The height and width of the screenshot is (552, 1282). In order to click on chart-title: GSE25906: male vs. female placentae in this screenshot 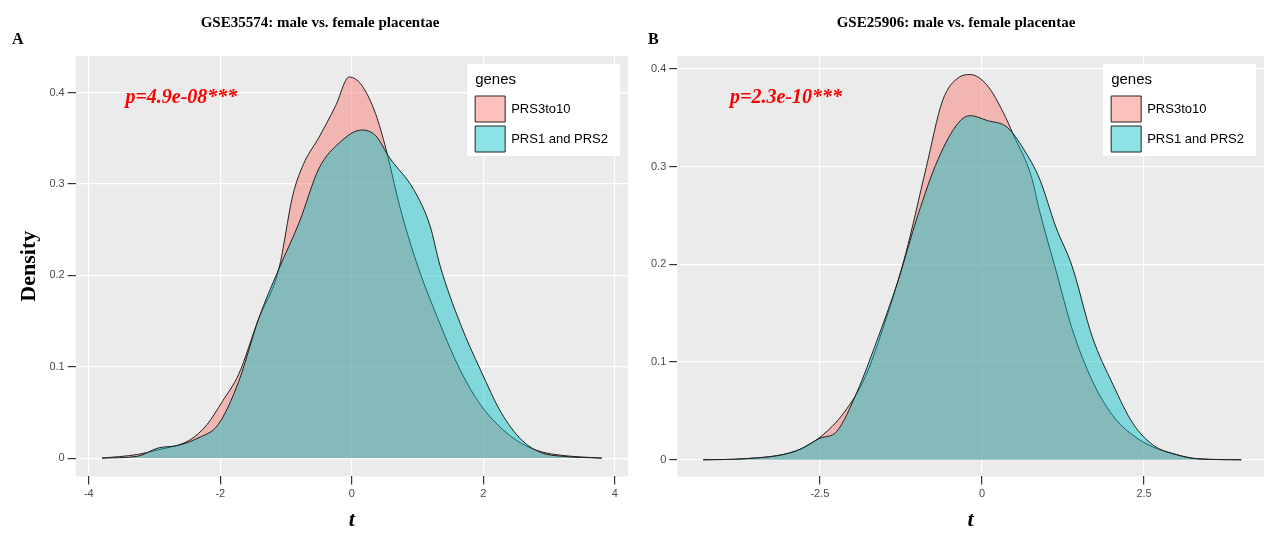, I will do `click(956, 21)`.